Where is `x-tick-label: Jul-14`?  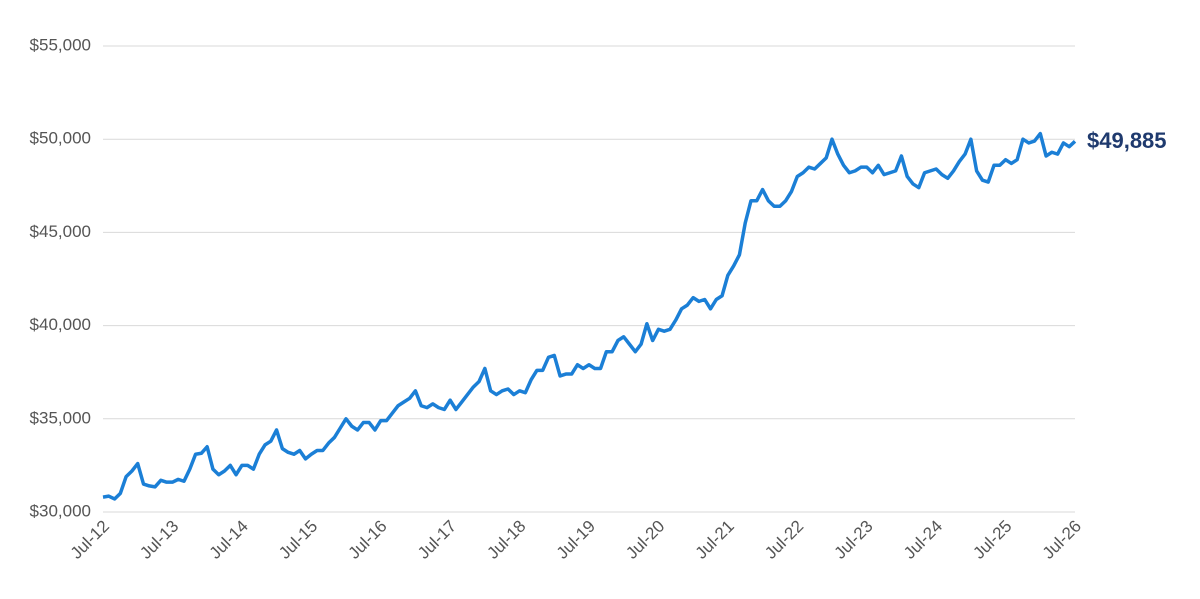 x-tick-label: Jul-14 is located at coordinates (229, 540).